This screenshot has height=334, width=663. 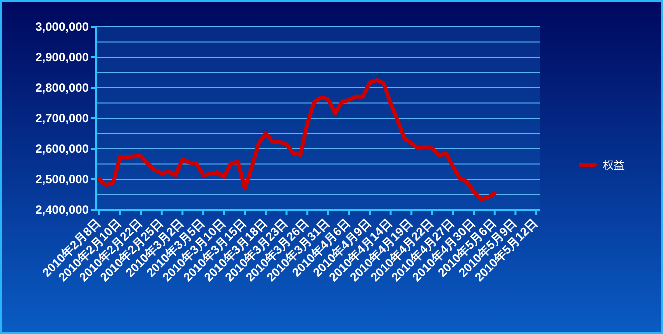 What do you see at coordinates (63, 57) in the screenshot?
I see `y-tick-label: 2,900,000` at bounding box center [63, 57].